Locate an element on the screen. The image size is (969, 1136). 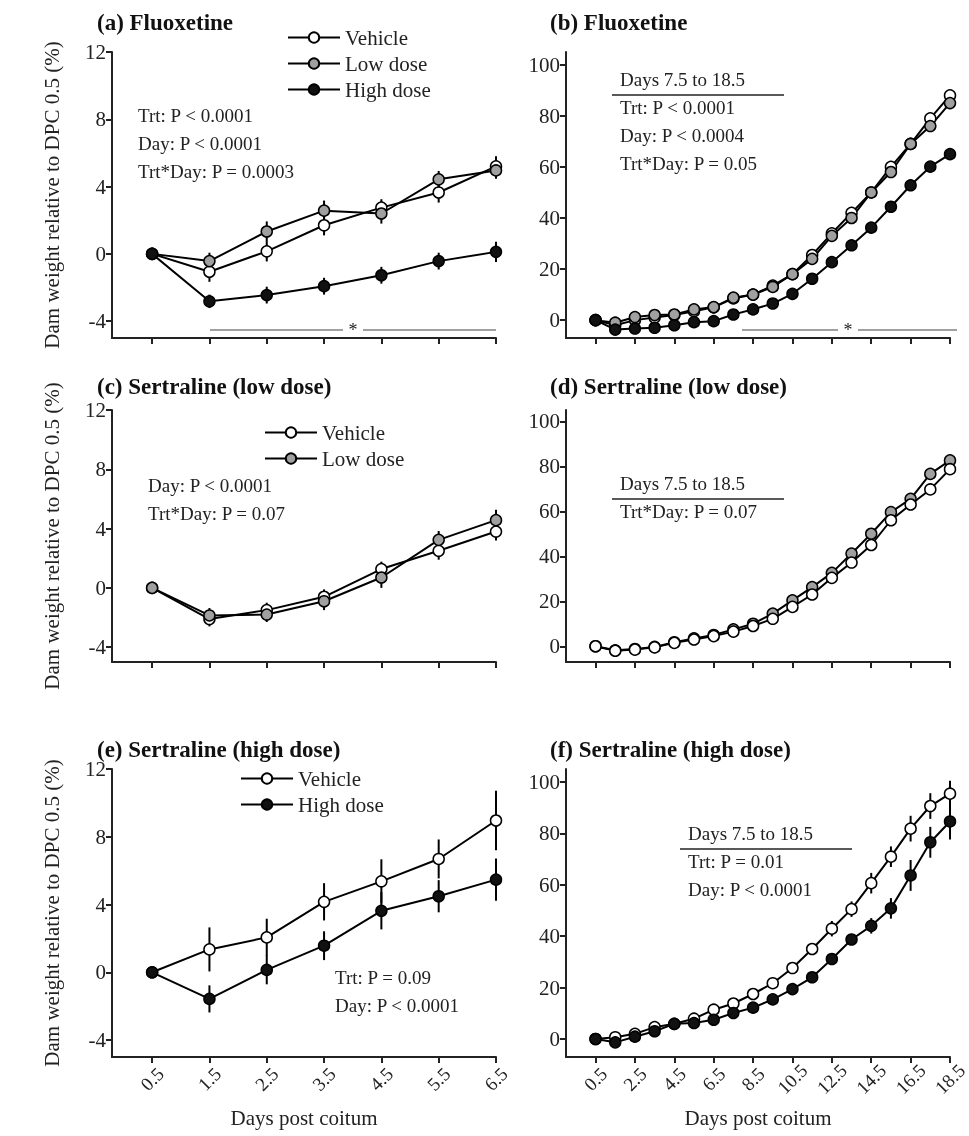
annotation: Trt*Day: P = 0.0003 is located at coordinates (216, 171).